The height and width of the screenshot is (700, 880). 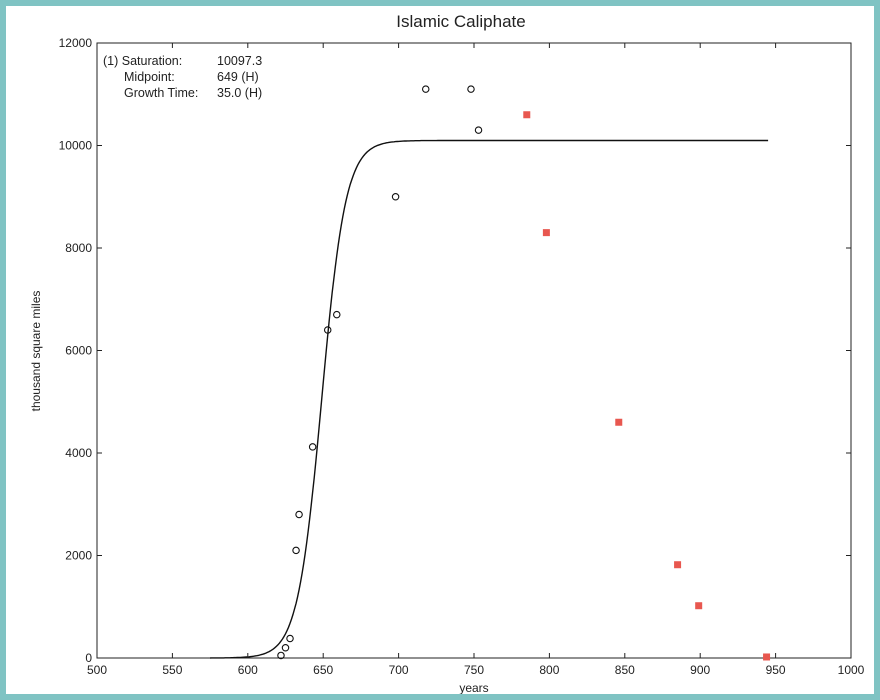 I want to click on x-tick-label: 900, so click(x=700, y=670).